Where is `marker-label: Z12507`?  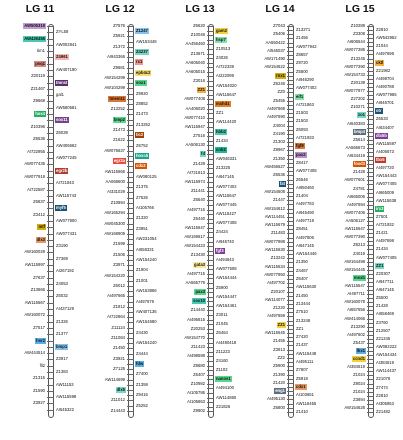
marker-label: Z12507 is located at coordinates (383, 330).